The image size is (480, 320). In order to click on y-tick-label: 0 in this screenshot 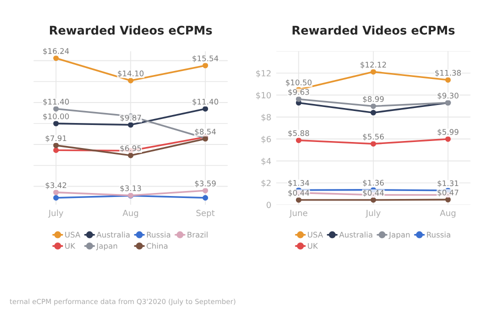, I will do `click(268, 205)`.